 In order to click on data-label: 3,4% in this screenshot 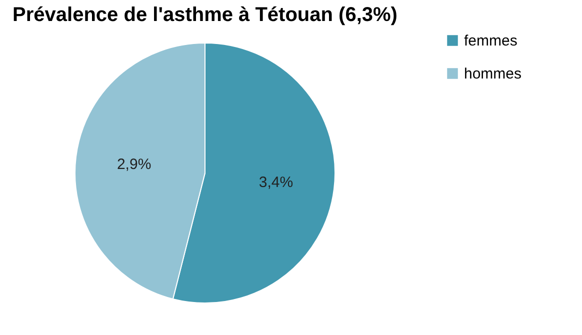, I will do `click(276, 182)`.